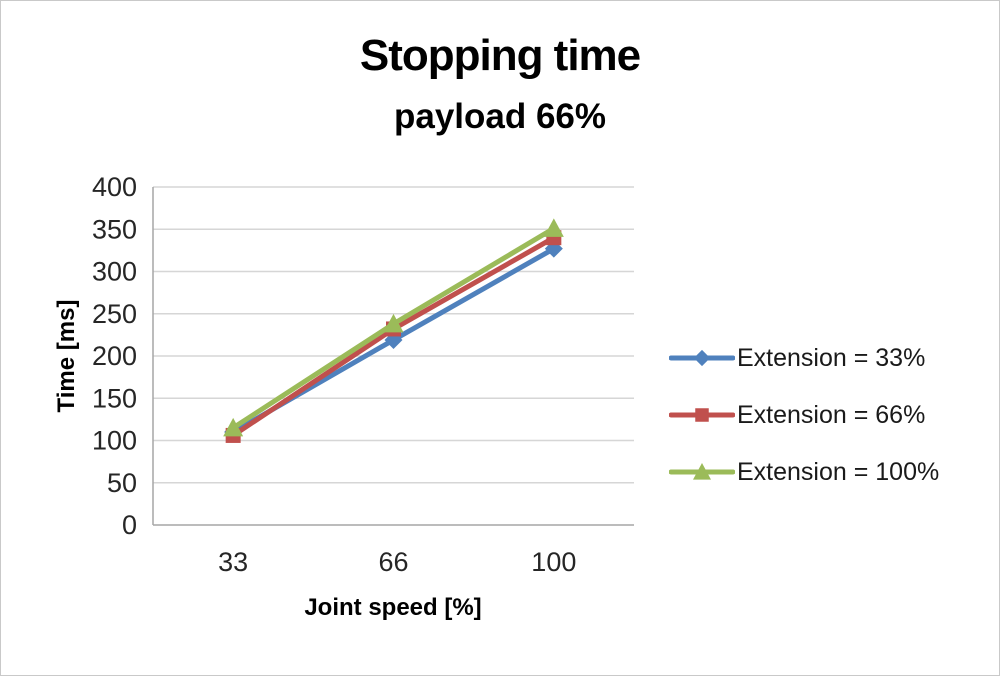 This screenshot has width=1000, height=676. I want to click on x-tick-label: 100, so click(553, 562).